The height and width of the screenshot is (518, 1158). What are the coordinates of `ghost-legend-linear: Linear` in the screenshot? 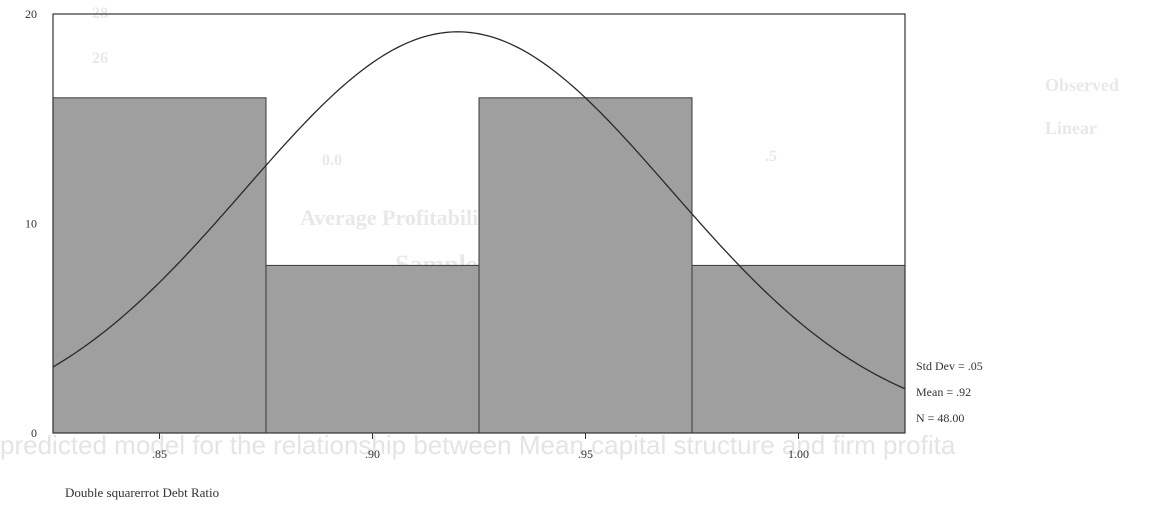 It's located at (1071, 128).